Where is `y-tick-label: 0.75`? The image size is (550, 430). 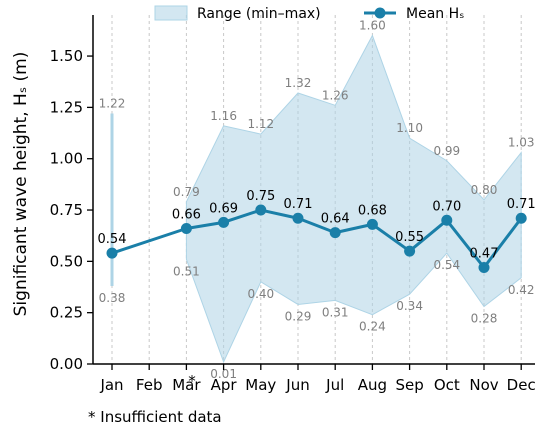
y-tick-label: 0.75 is located at coordinates (66, 210).